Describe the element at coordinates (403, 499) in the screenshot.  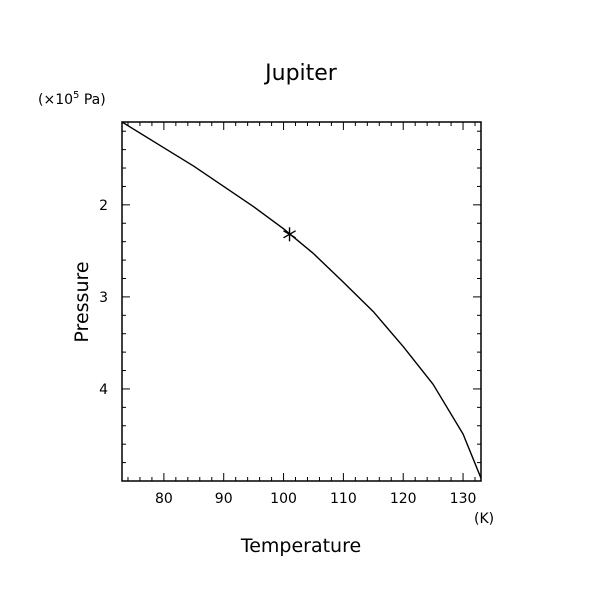
I see `x-tick-label: 120` at that location.